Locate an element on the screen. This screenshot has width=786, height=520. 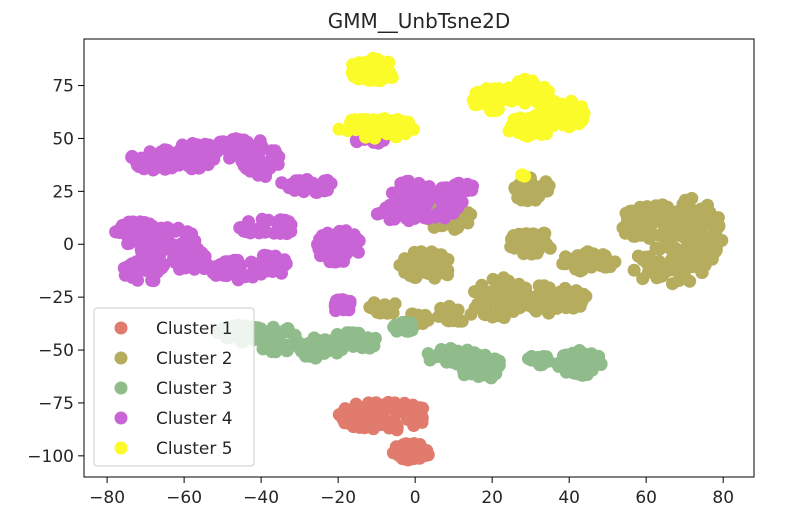
x-tick-label: 40 is located at coordinates (569, 498).